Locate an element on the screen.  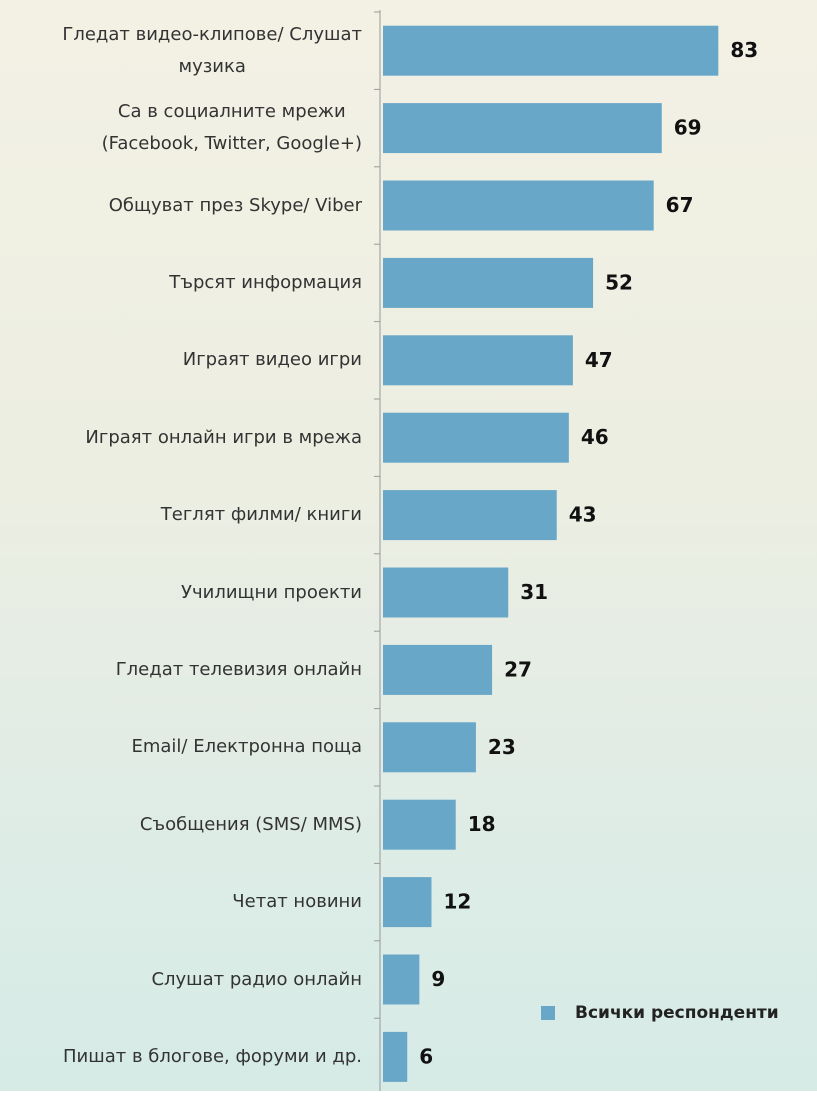
value-label: 83 is located at coordinates (744, 50).